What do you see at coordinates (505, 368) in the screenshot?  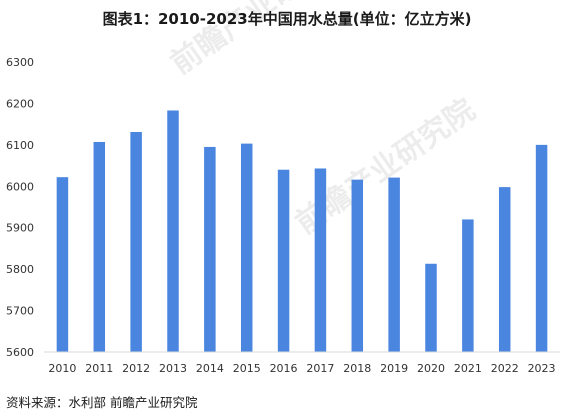 I see `x-tick-label: 2022` at bounding box center [505, 368].